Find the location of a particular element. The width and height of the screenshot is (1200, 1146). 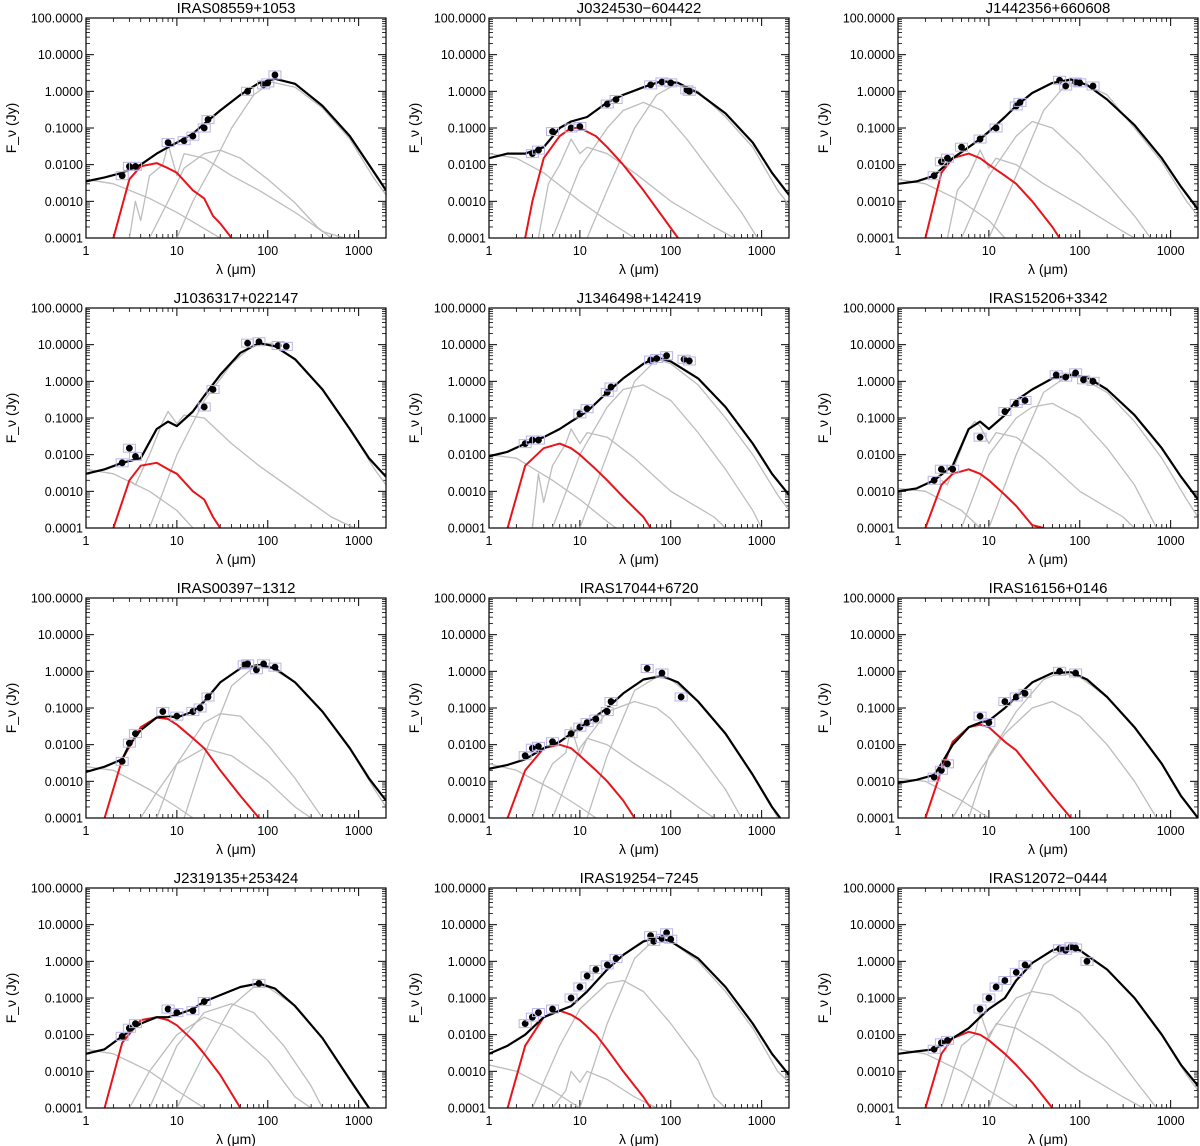

x-tick-label: 10 is located at coordinates (177, 1121).